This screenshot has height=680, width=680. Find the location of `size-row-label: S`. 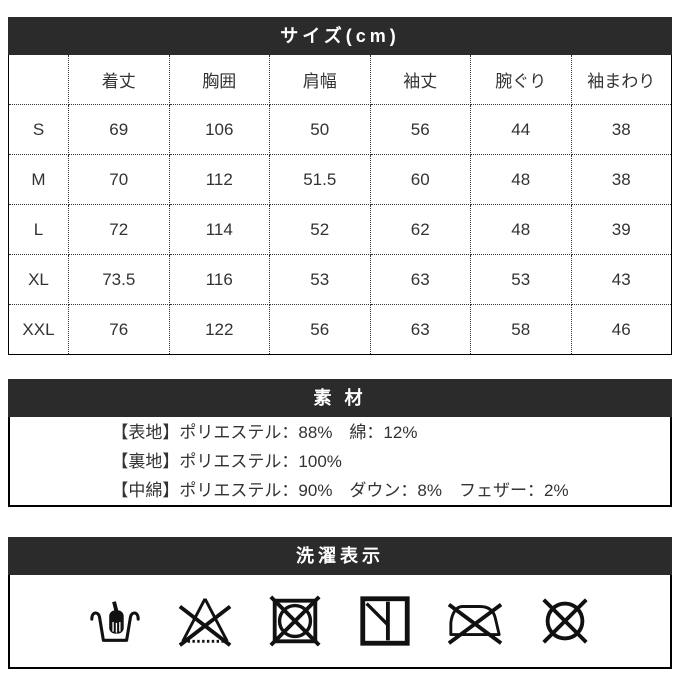

size-row-label: S is located at coordinates (38, 129).